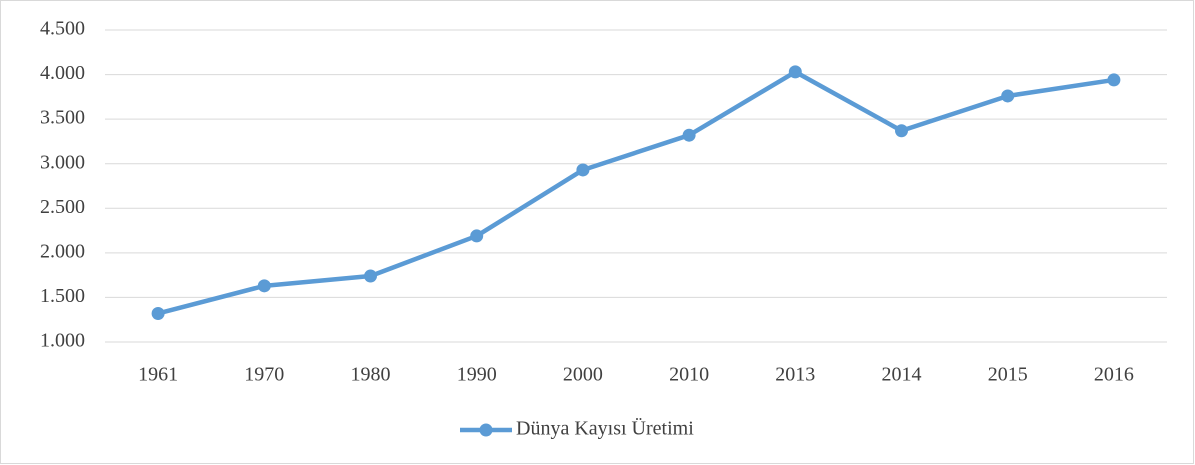 The height and width of the screenshot is (465, 1195). Describe the element at coordinates (689, 375) in the screenshot. I see `x-tick-label: 2010` at that location.